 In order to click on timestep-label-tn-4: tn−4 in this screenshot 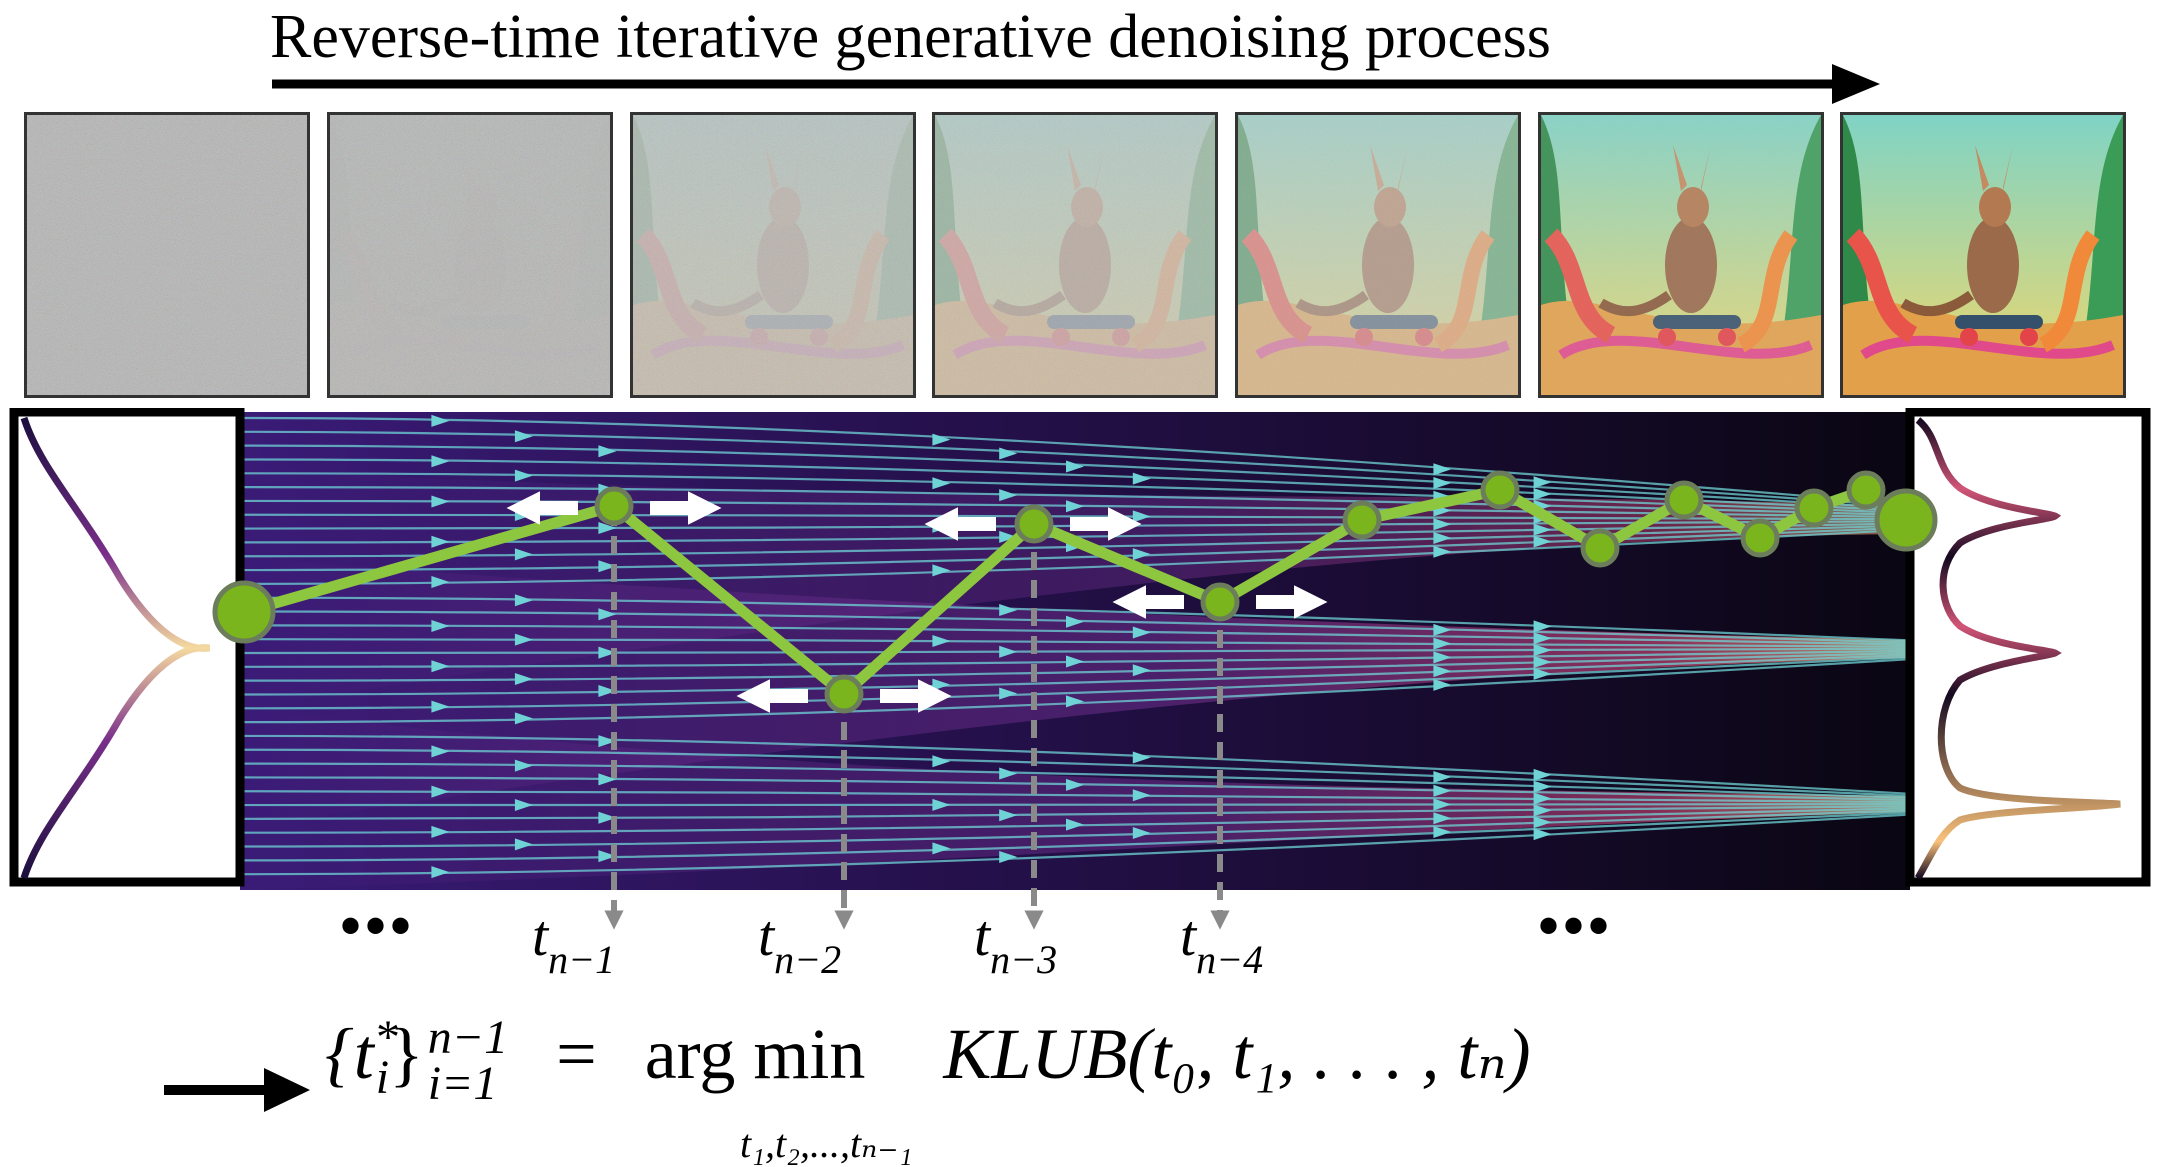, I will do `click(1221, 942)`.